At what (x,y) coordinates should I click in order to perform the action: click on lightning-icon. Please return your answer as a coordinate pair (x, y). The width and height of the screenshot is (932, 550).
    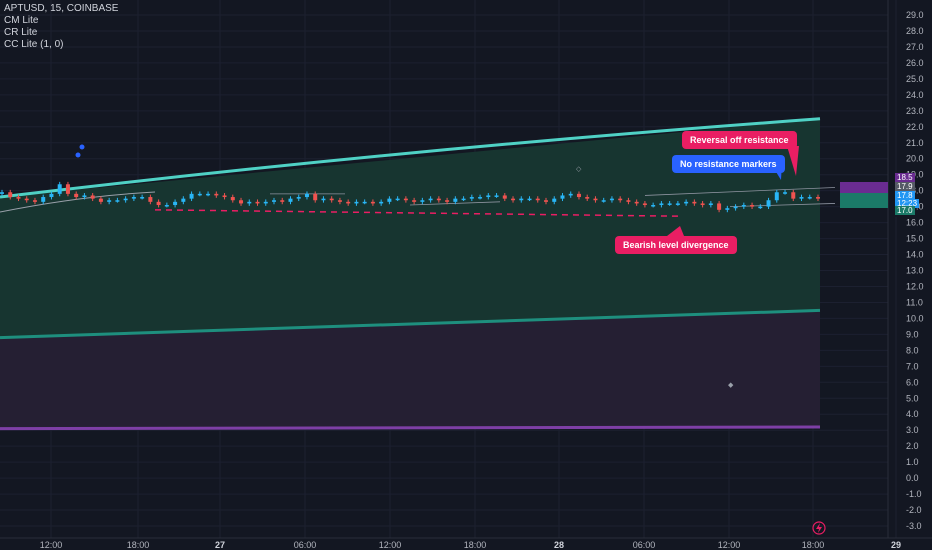
    Looking at the image, I should click on (819, 528).